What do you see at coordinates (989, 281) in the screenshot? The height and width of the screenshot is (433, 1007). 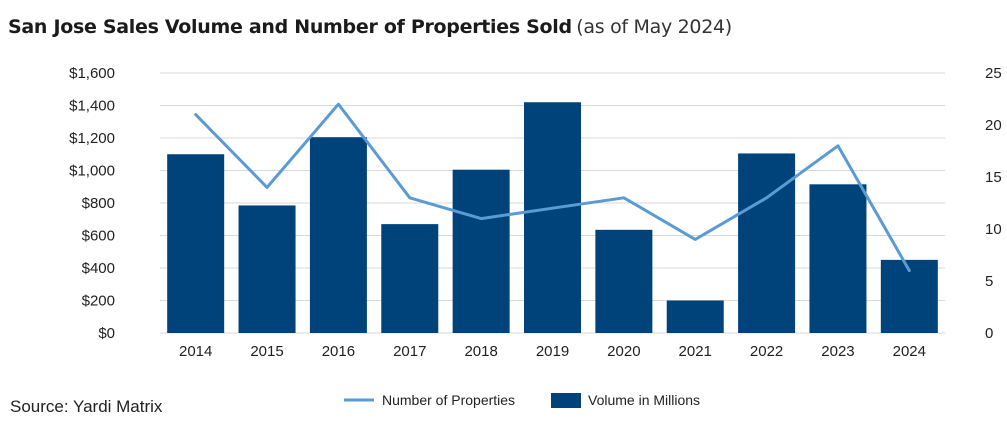 I see `y-right-tick-label: 5` at bounding box center [989, 281].